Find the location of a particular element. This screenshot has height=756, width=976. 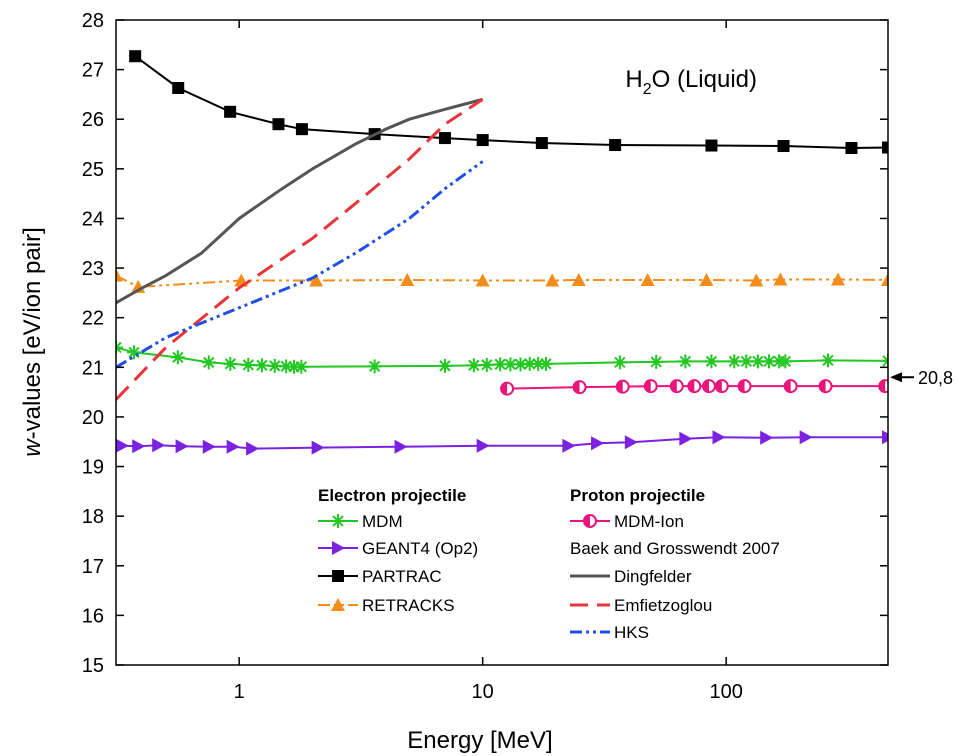

title-part: O (Liquid) is located at coordinates (704, 79).